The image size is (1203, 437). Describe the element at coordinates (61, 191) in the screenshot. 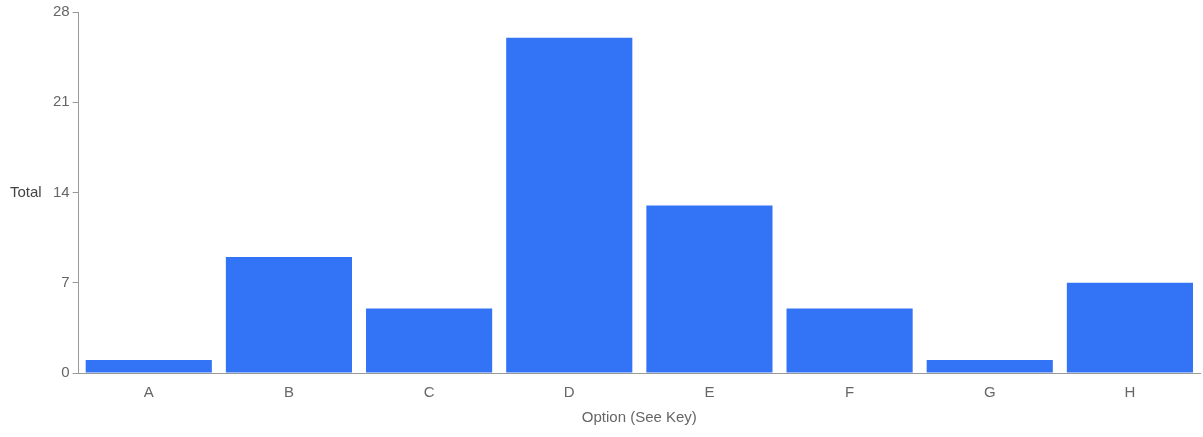

I see `y-tick-label: 14` at that location.